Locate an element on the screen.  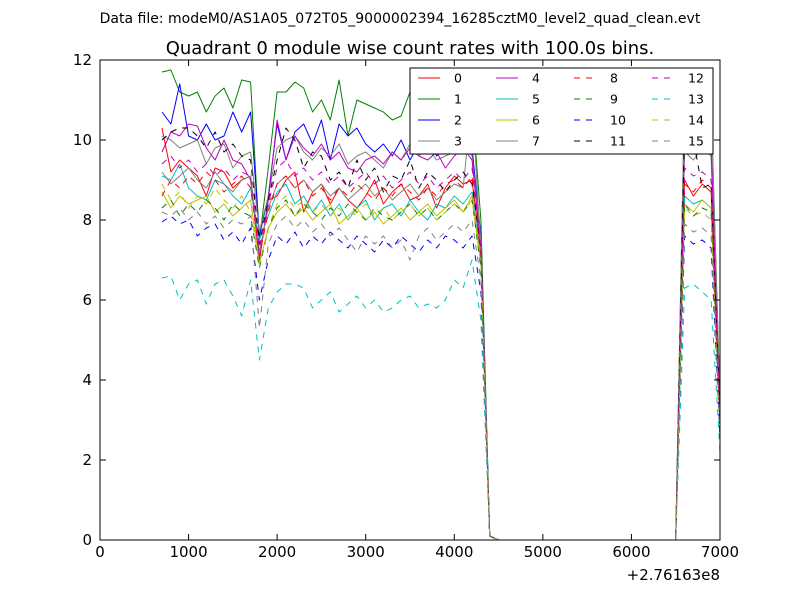
legend-label-4: 4 is located at coordinates (536, 78).